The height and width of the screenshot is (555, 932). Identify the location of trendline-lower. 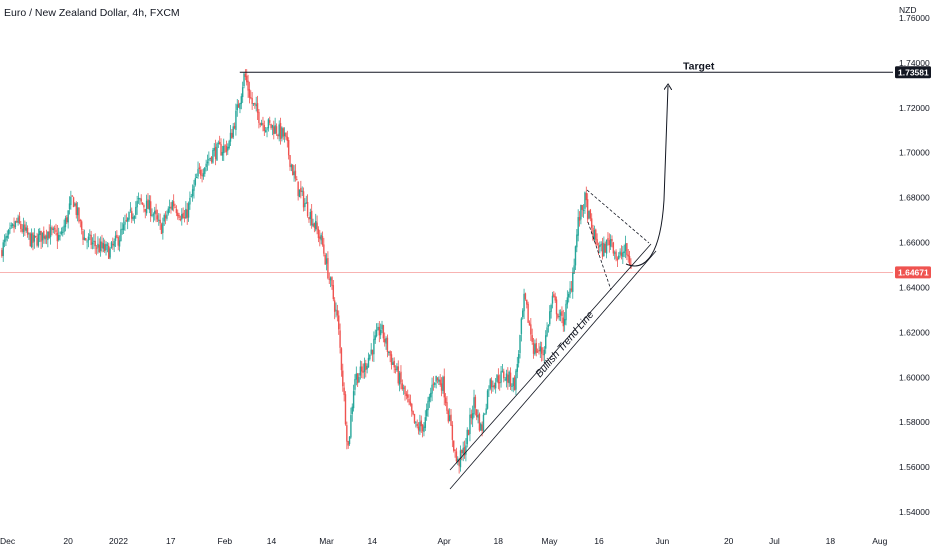
(553, 370).